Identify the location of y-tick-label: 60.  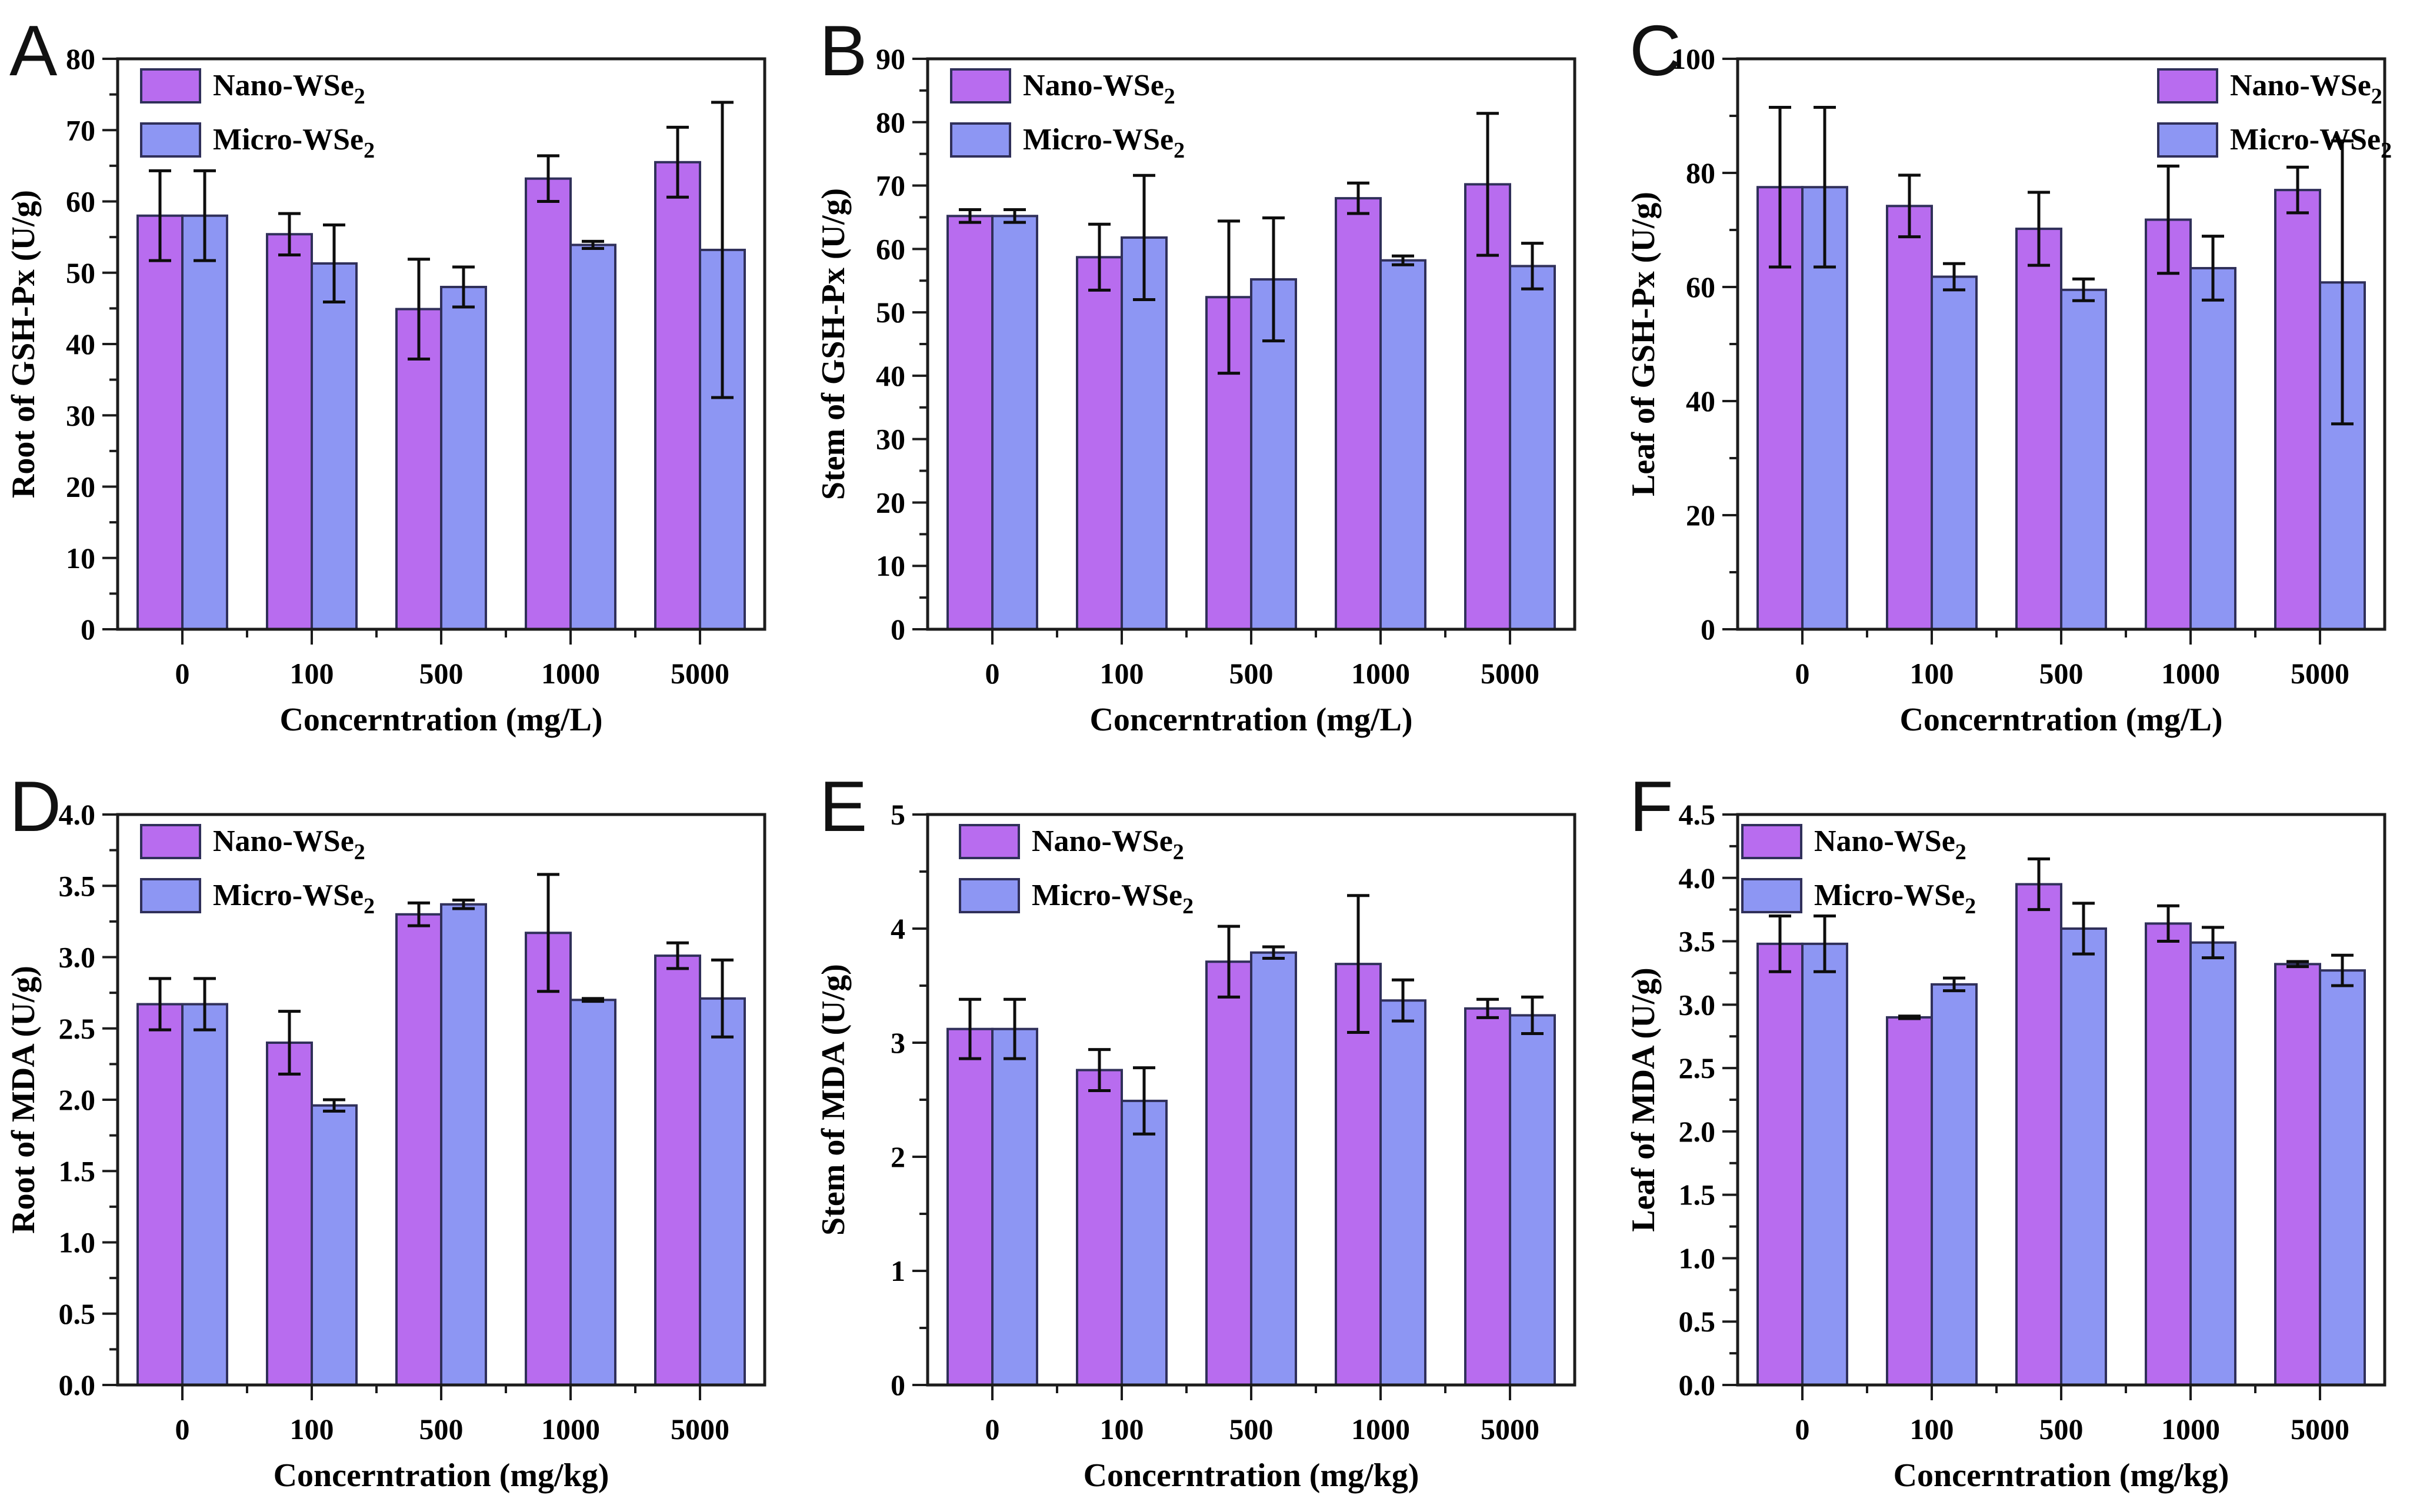
(80, 201).